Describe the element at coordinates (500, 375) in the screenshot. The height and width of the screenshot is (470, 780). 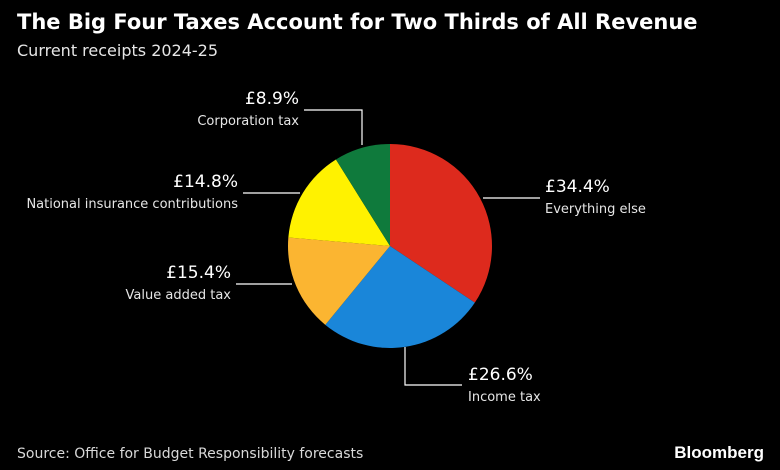
I see `slice-value-label: £26.6%` at that location.